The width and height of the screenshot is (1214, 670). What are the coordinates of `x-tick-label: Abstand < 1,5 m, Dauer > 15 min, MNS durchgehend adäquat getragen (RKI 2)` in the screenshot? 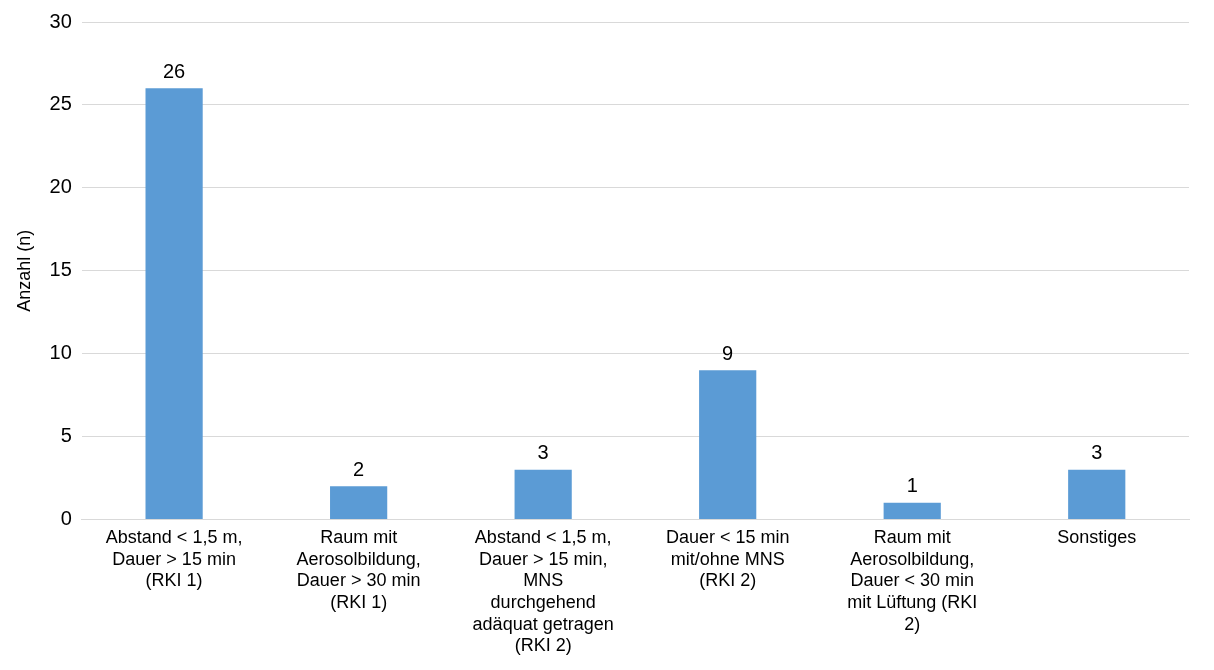 It's located at (543, 591).